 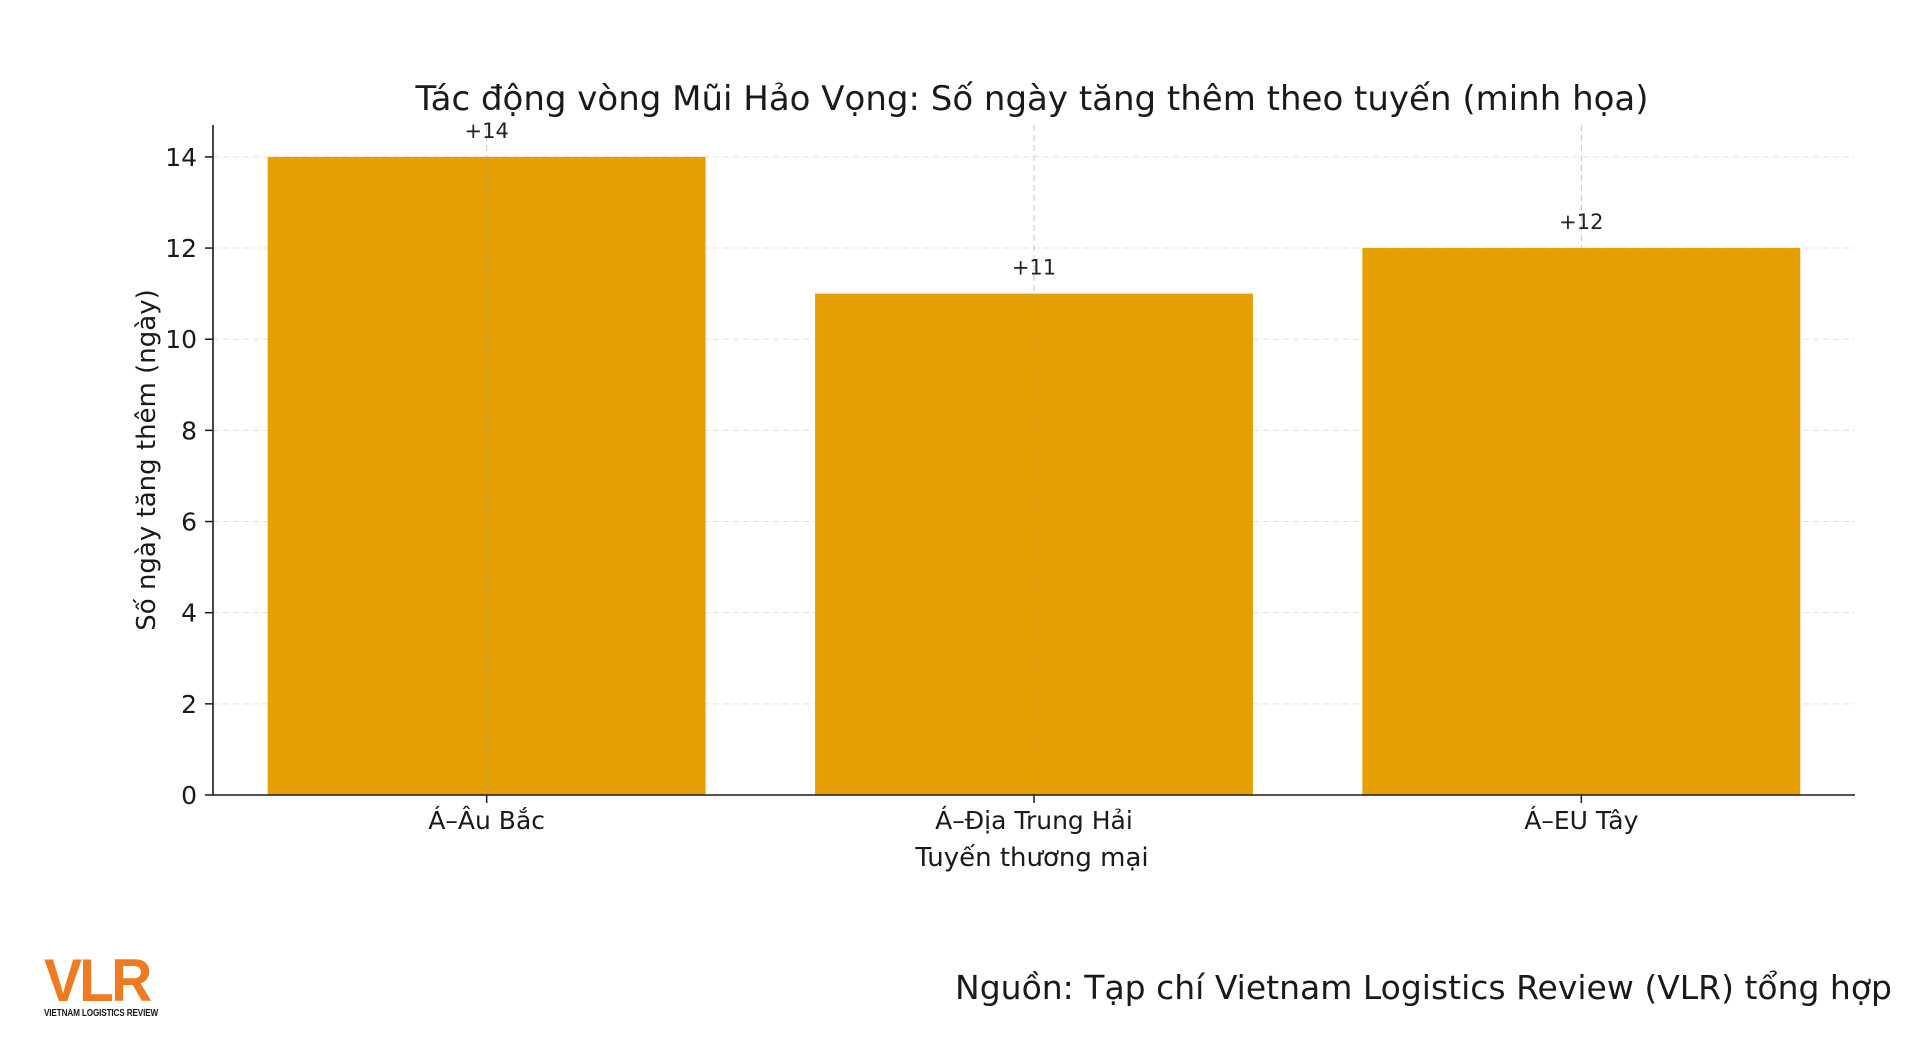 What do you see at coordinates (189, 613) in the screenshot?
I see `y-tick-label-2: 4` at bounding box center [189, 613].